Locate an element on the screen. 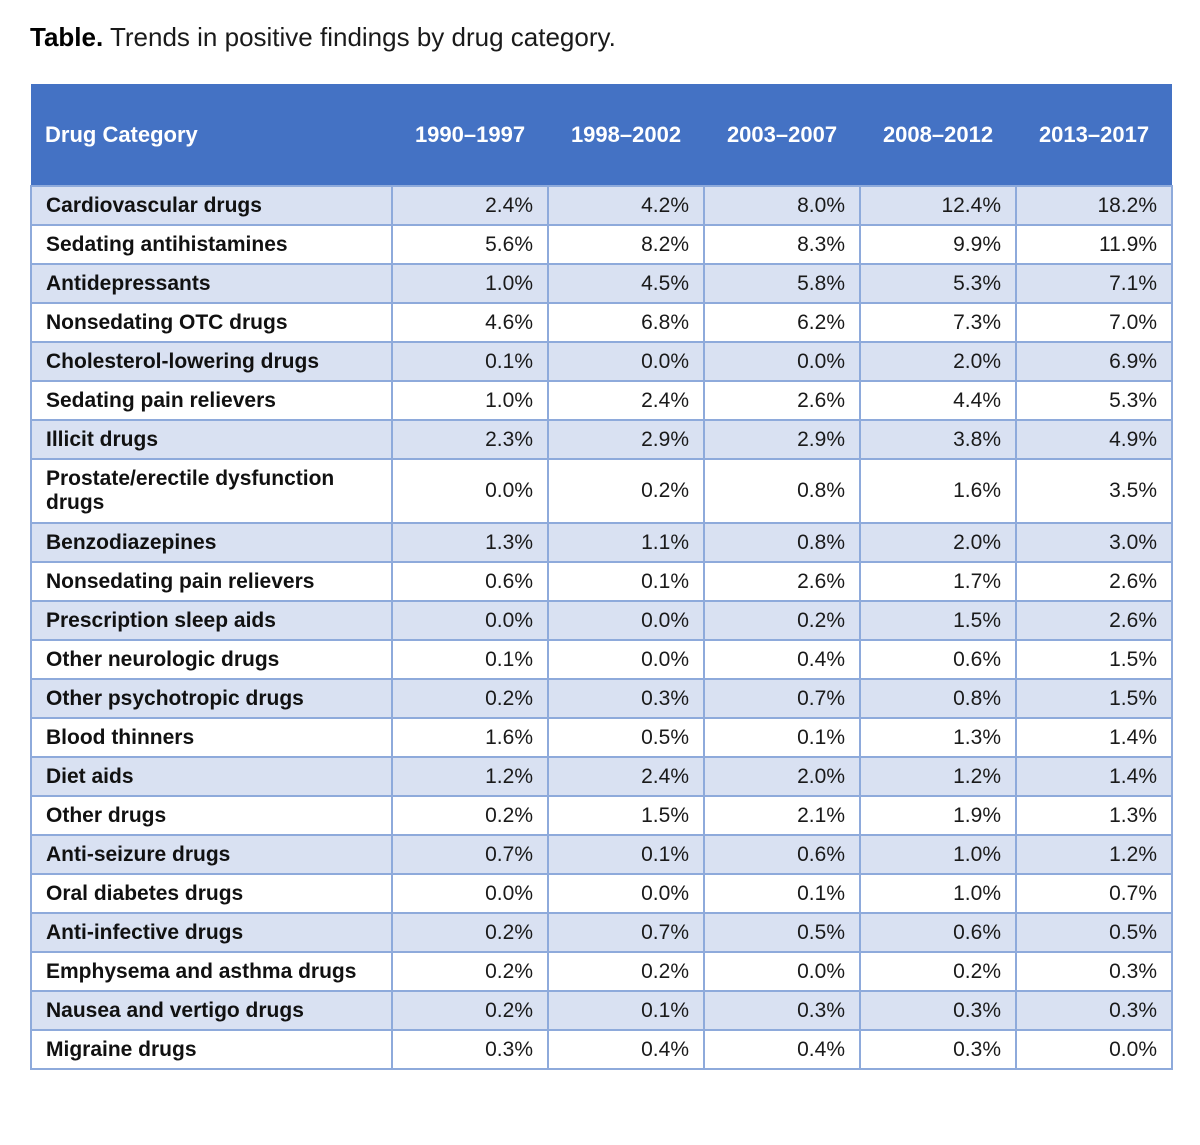 The width and height of the screenshot is (1200, 1145). row-category-cell: Other drugs is located at coordinates (211, 815).